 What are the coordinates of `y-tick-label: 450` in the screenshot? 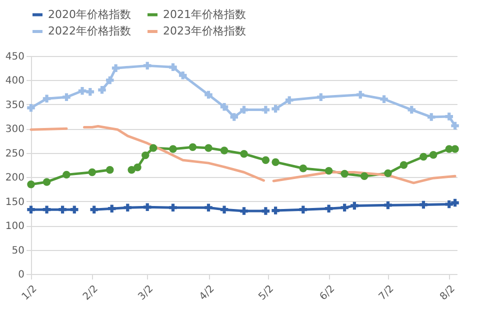 It's located at (14, 57).